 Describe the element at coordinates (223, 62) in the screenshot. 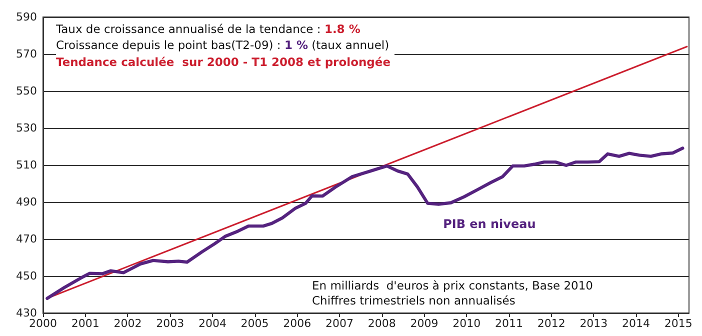

I see `annotation: Tendance calculée sur 2000 - T1 2008 et prolongée` at that location.